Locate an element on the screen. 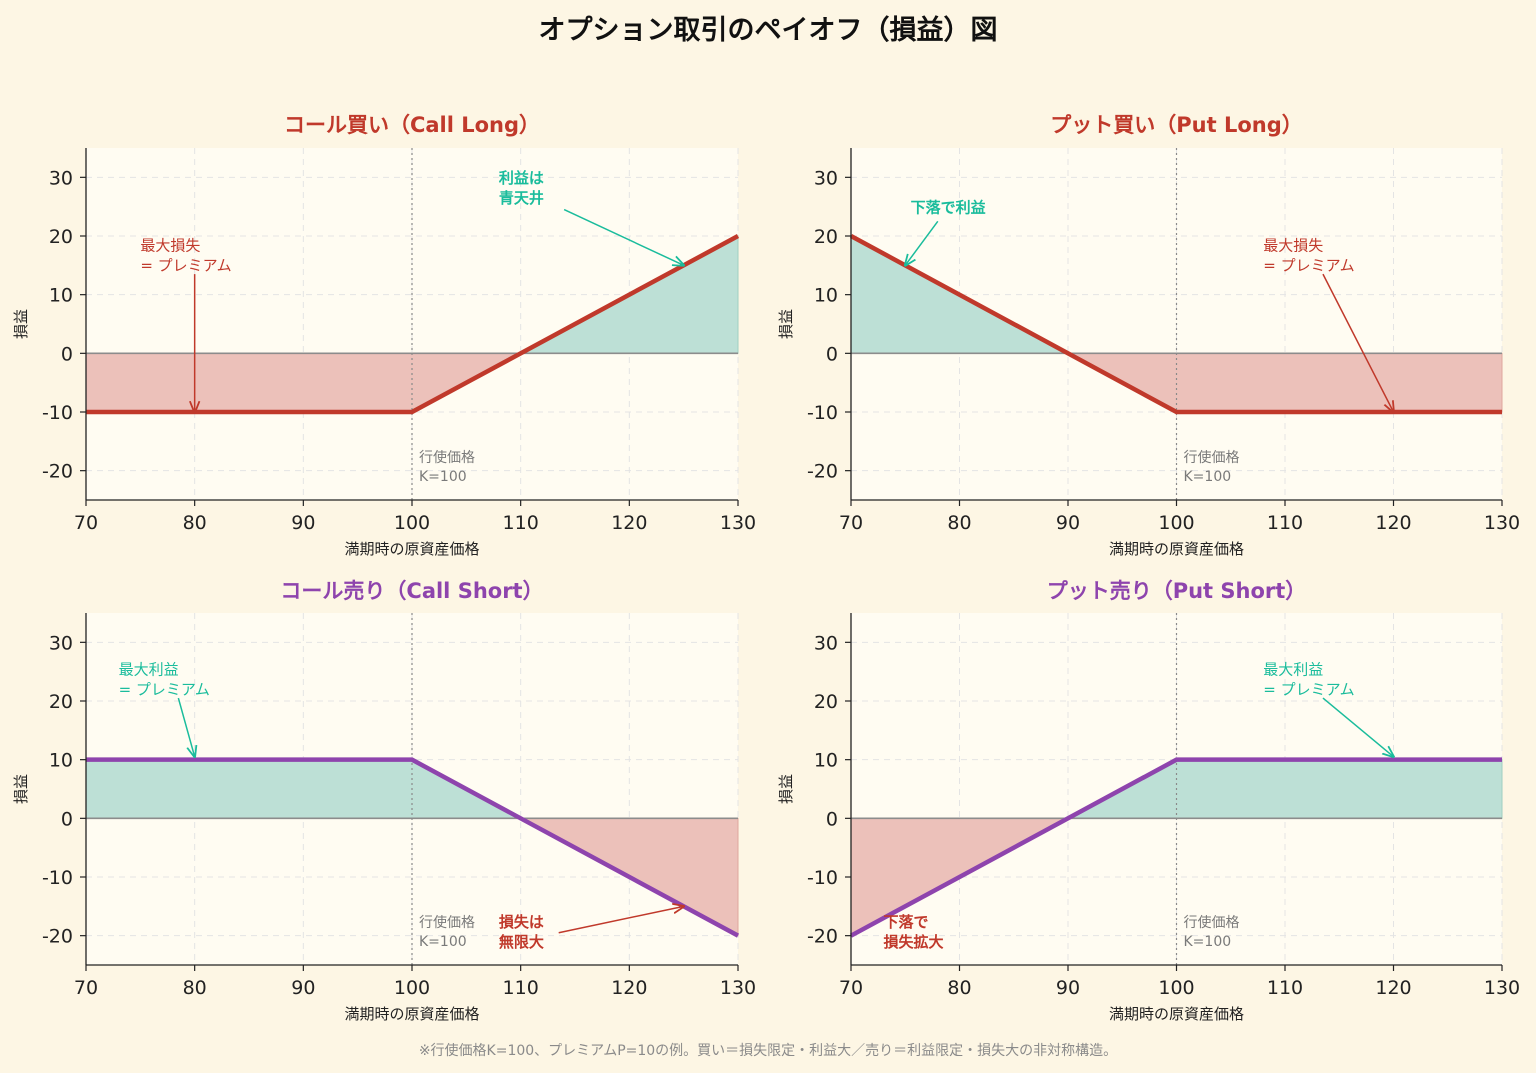 The height and width of the screenshot is (1073, 1536). annotation-text: 下落で利益 is located at coordinates (948, 208).